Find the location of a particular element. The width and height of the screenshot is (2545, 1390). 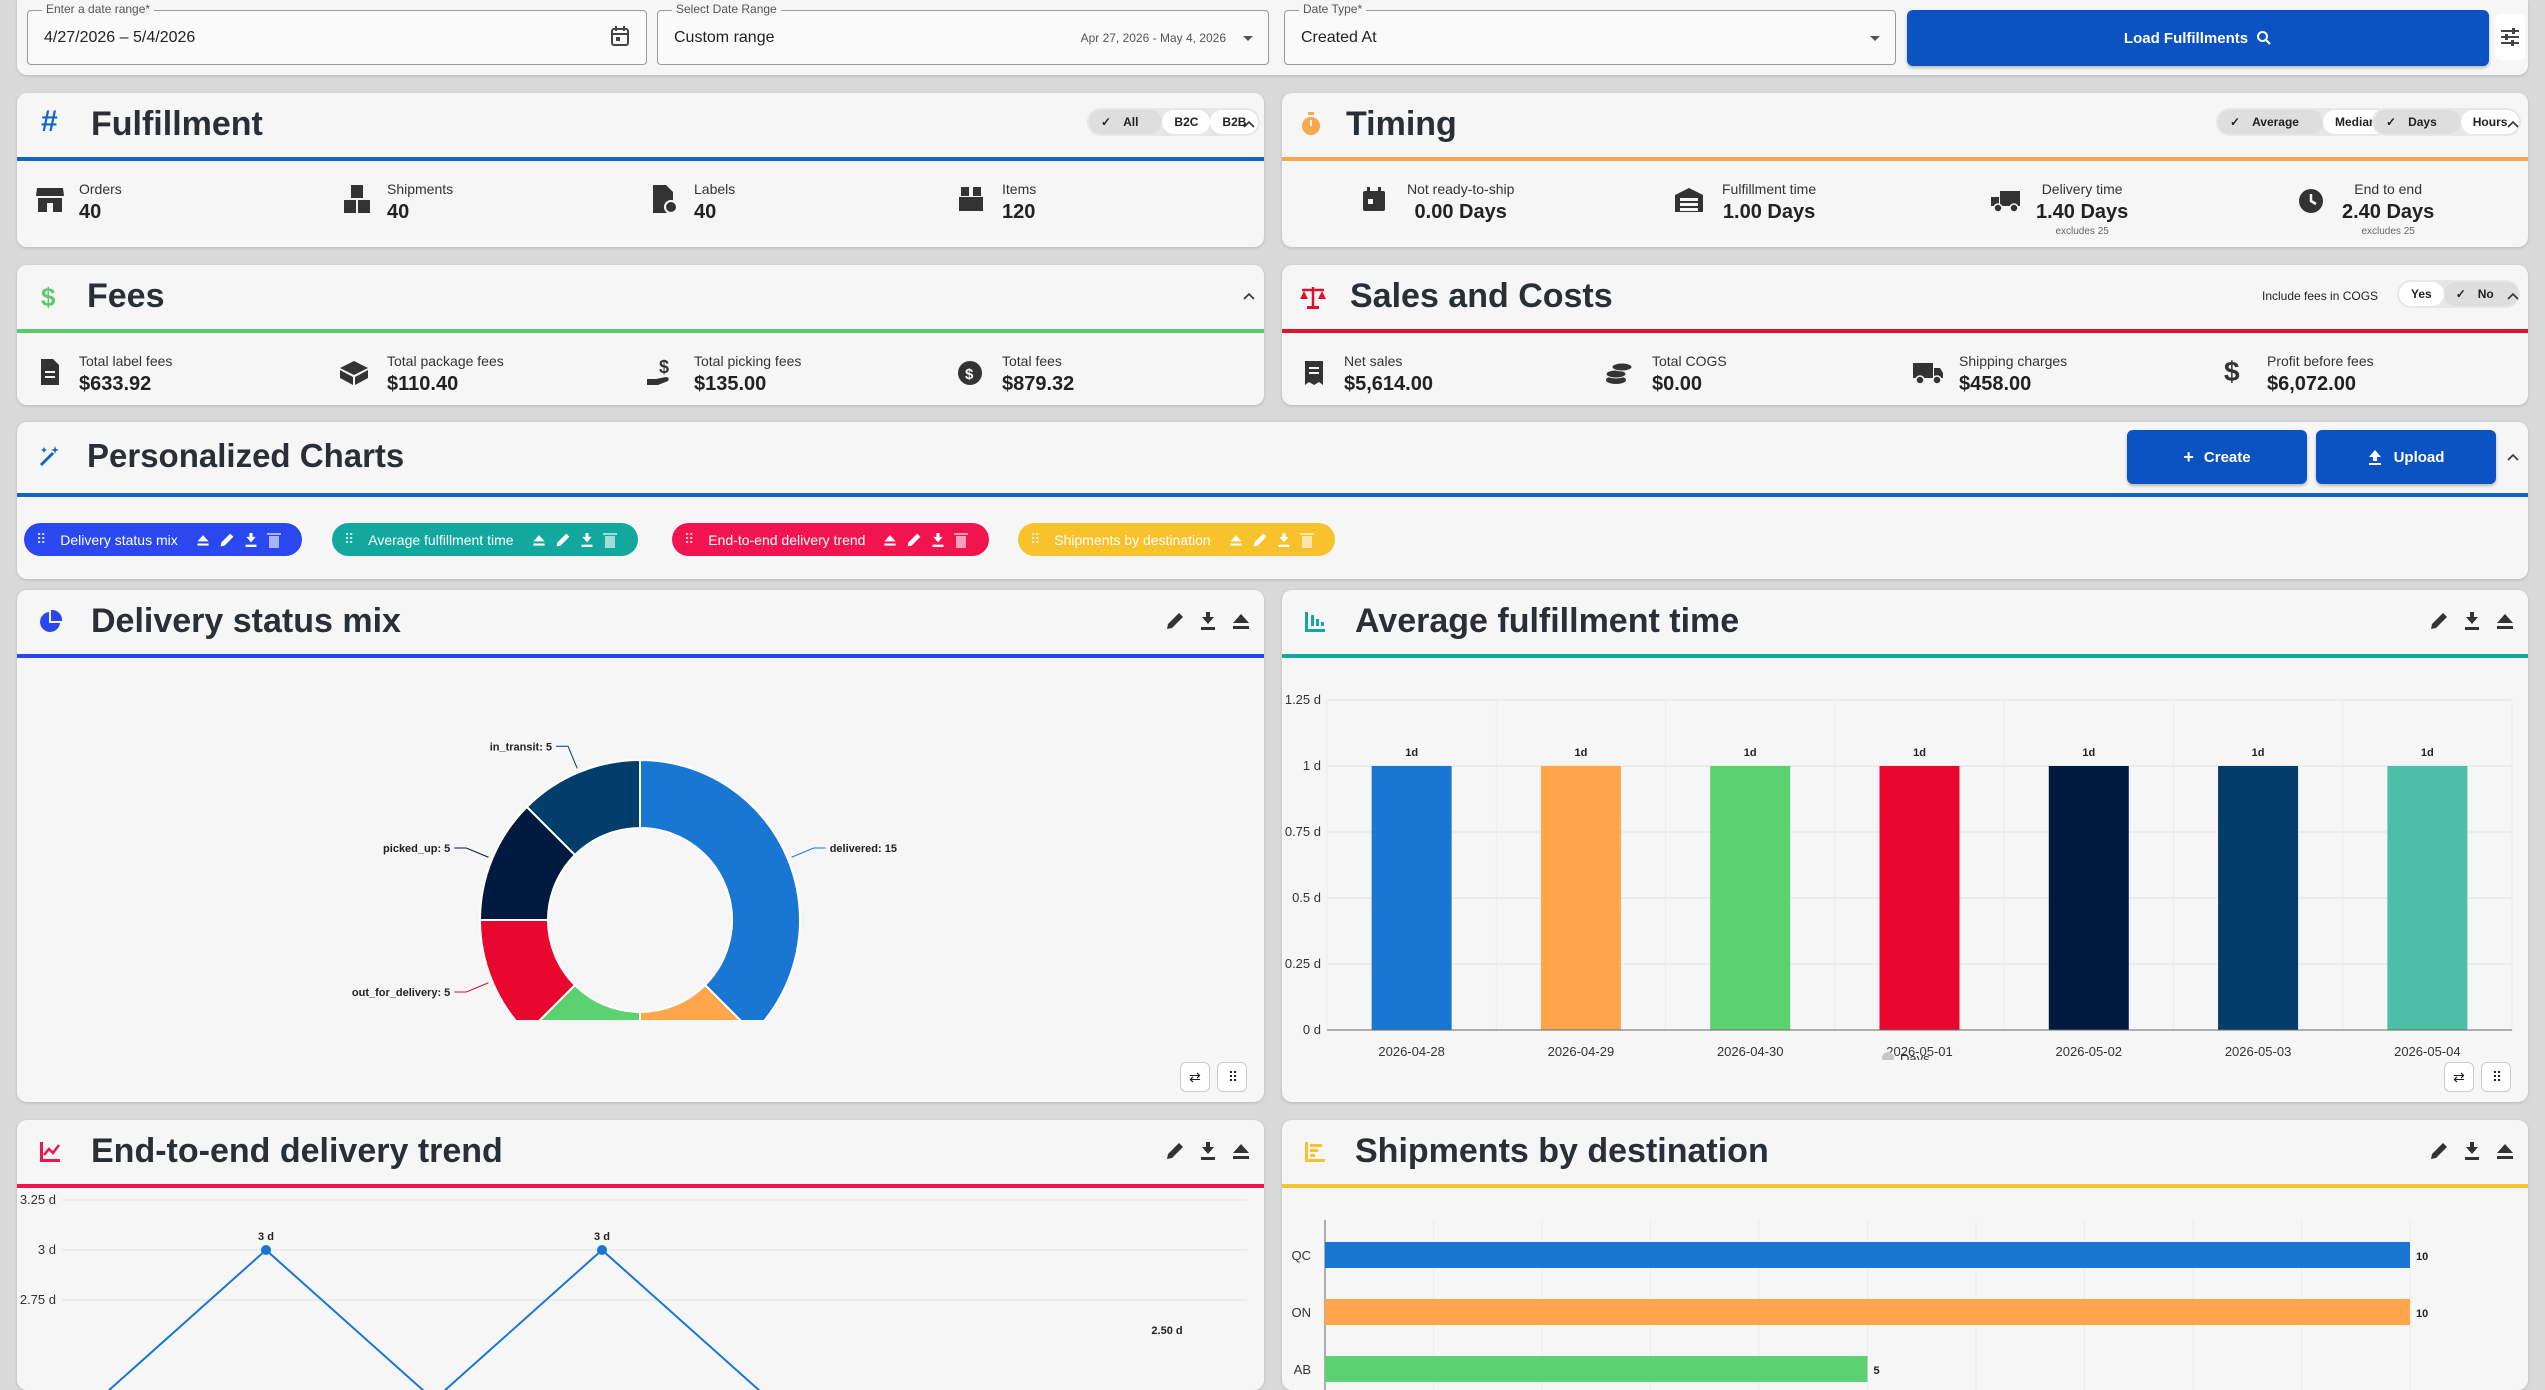

chart-chip: ⠿ Shipments by destination is located at coordinates (1176, 539).